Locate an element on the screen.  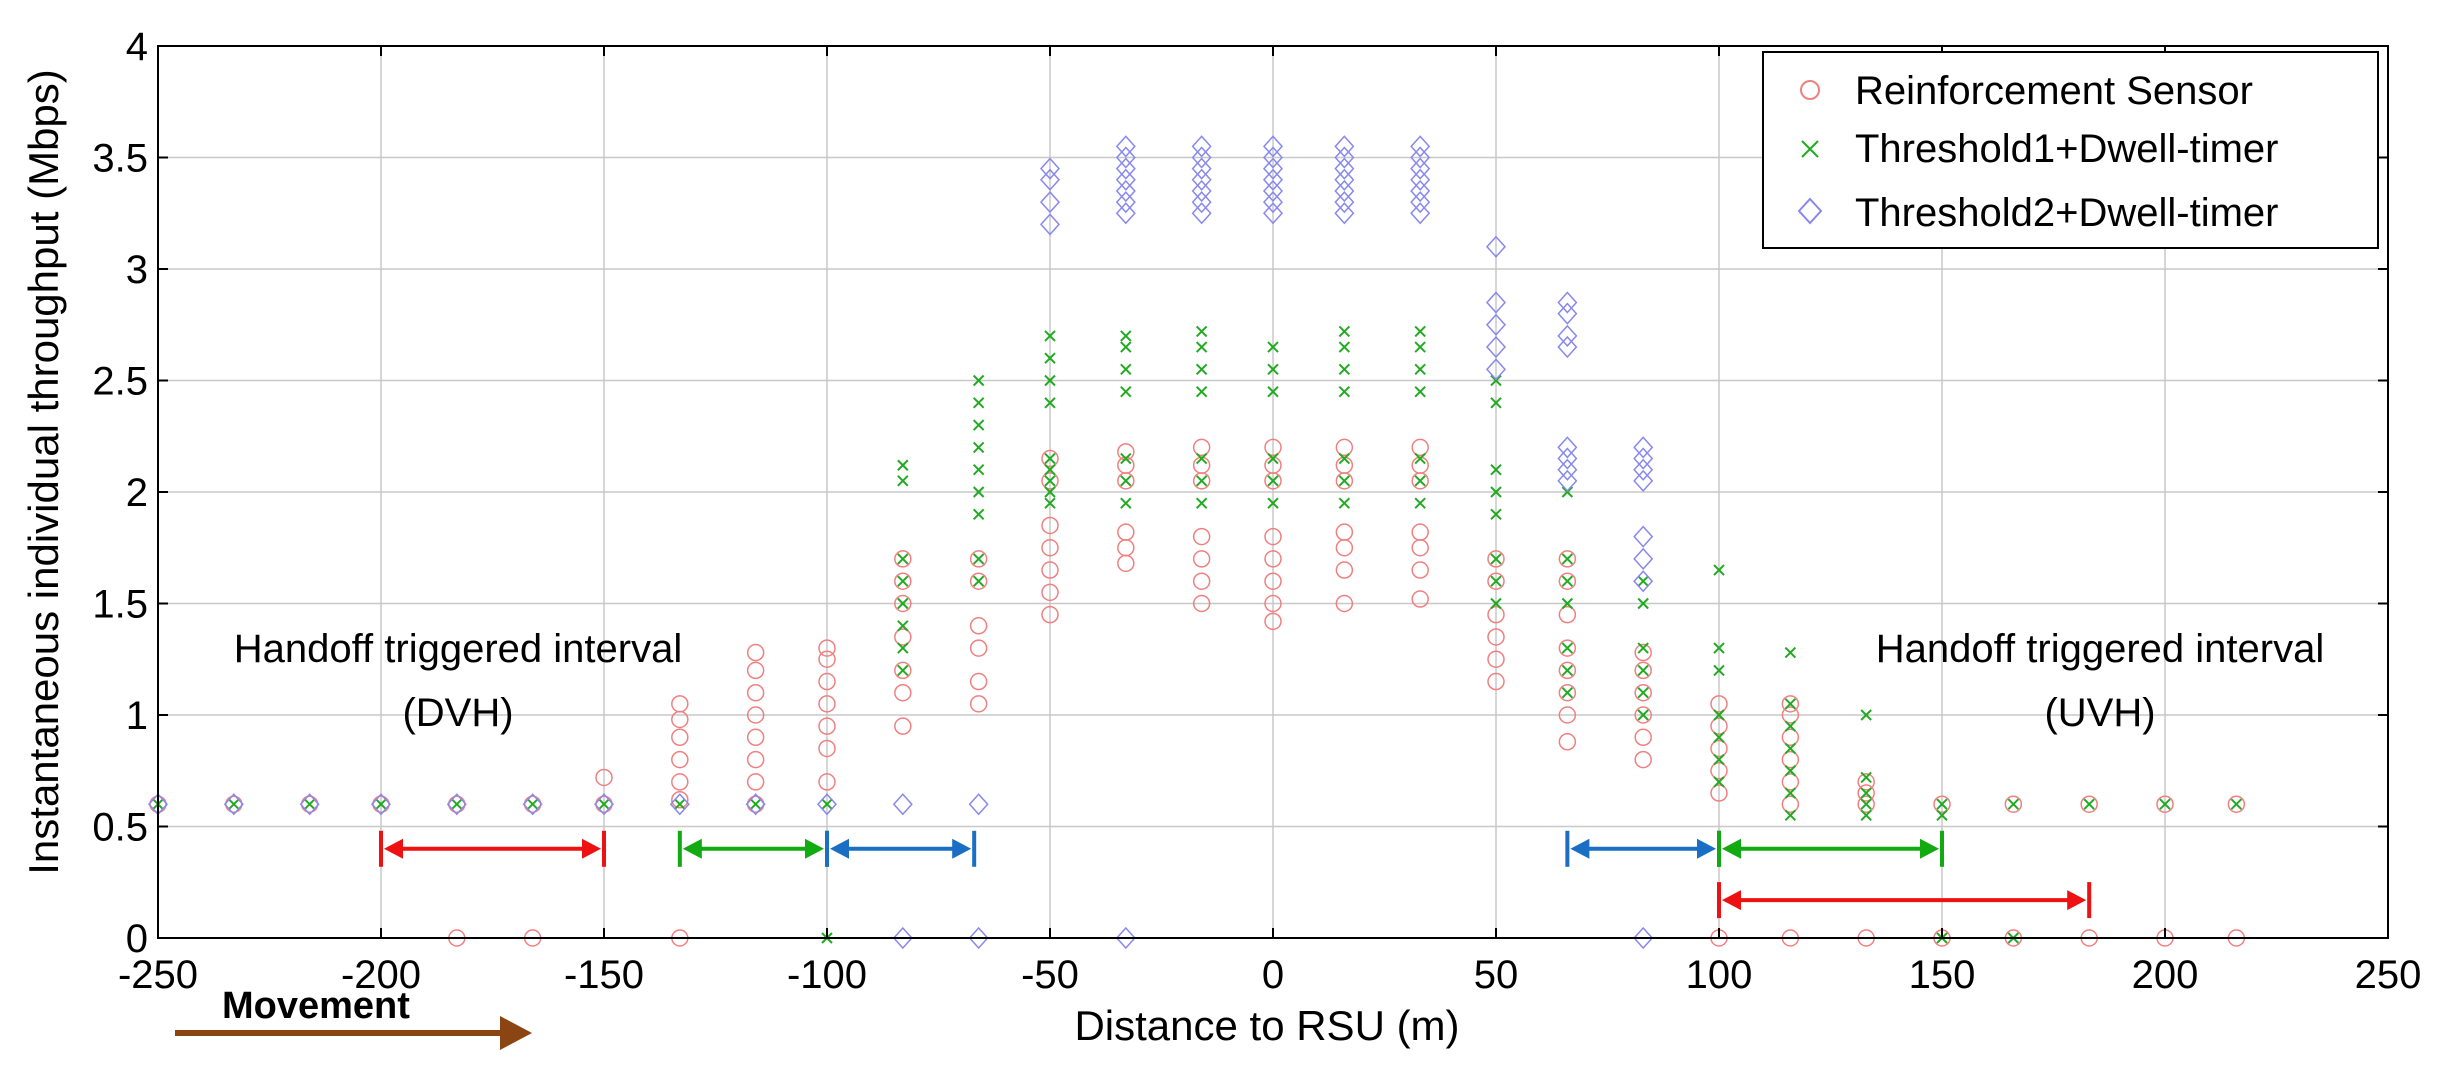
dvh-interval-sublabel: (DVH) is located at coordinates (457, 713).